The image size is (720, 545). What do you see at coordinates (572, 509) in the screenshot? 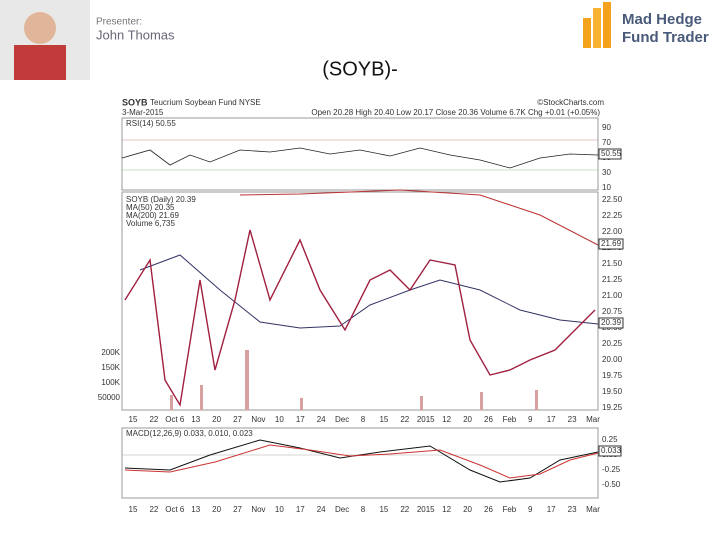
I see `x-tick-label-bottom: 23` at bounding box center [572, 509].